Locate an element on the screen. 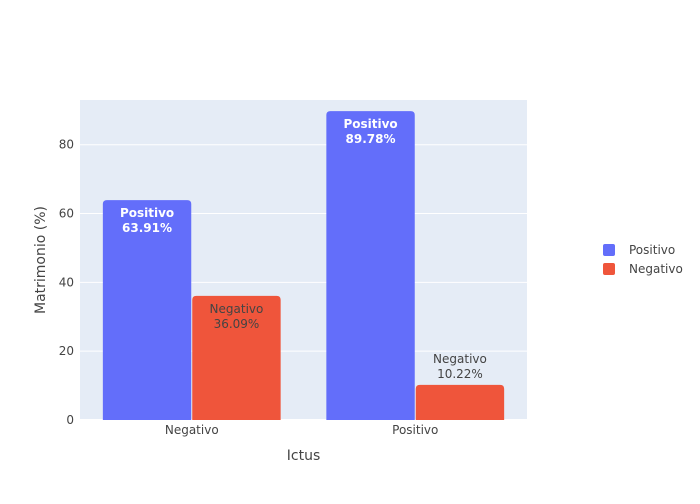 The image size is (700, 504). bar-data-label: Positivo 89.78% is located at coordinates (370, 131).